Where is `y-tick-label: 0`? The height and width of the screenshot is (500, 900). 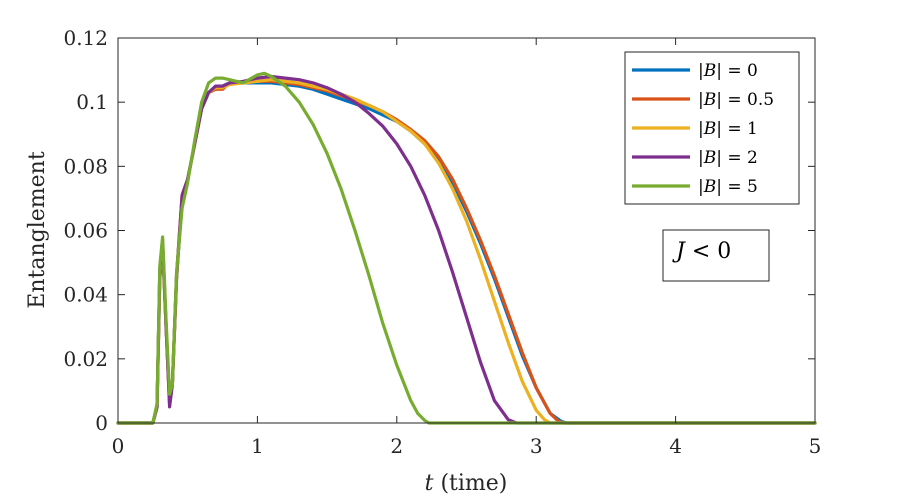
y-tick-label: 0 is located at coordinates (101, 423).